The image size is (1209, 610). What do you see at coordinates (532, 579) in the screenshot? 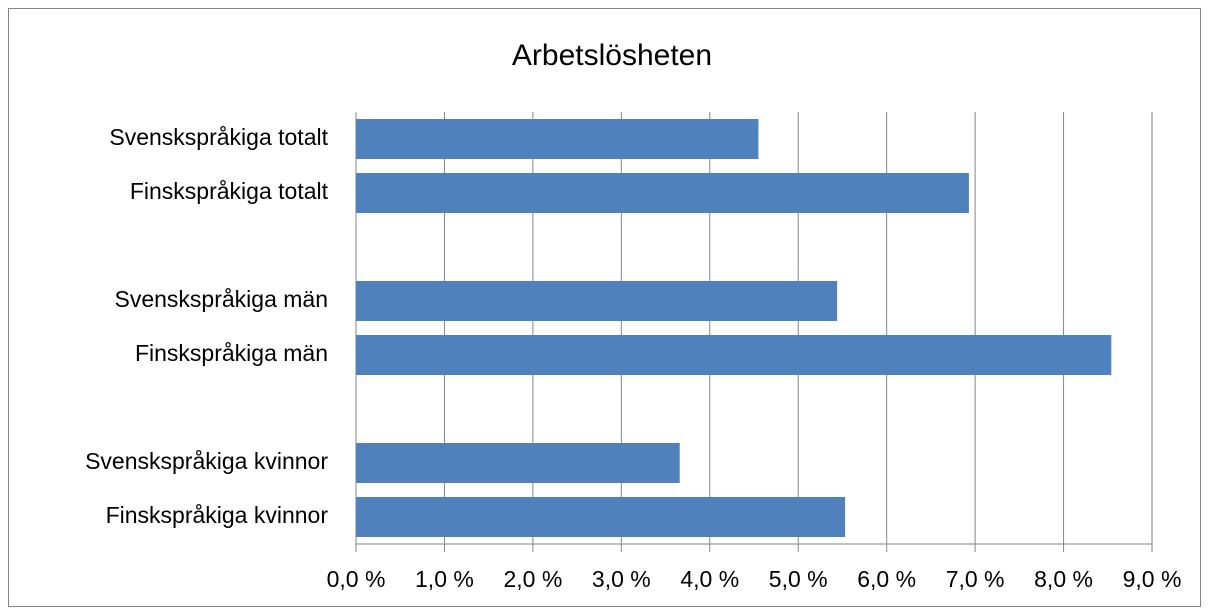
I see `x-tick-label: 2,0 %` at bounding box center [532, 579].